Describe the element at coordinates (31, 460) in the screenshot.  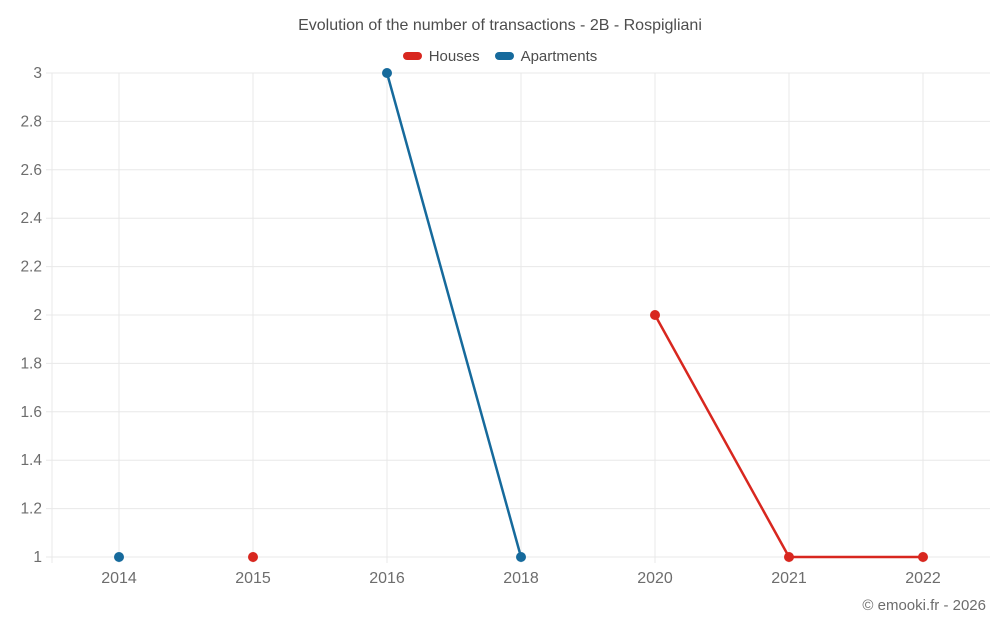
I see `y-tick-label: 1.4` at that location.